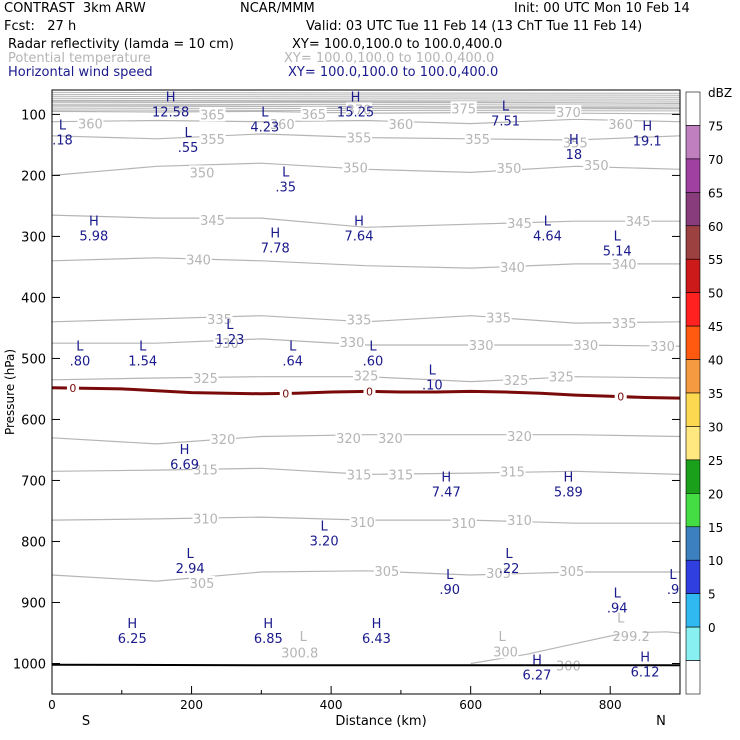 The height and width of the screenshot is (740, 740). Describe the element at coordinates (470, 705) in the screenshot. I see `x-tick-label: 600` at that location.